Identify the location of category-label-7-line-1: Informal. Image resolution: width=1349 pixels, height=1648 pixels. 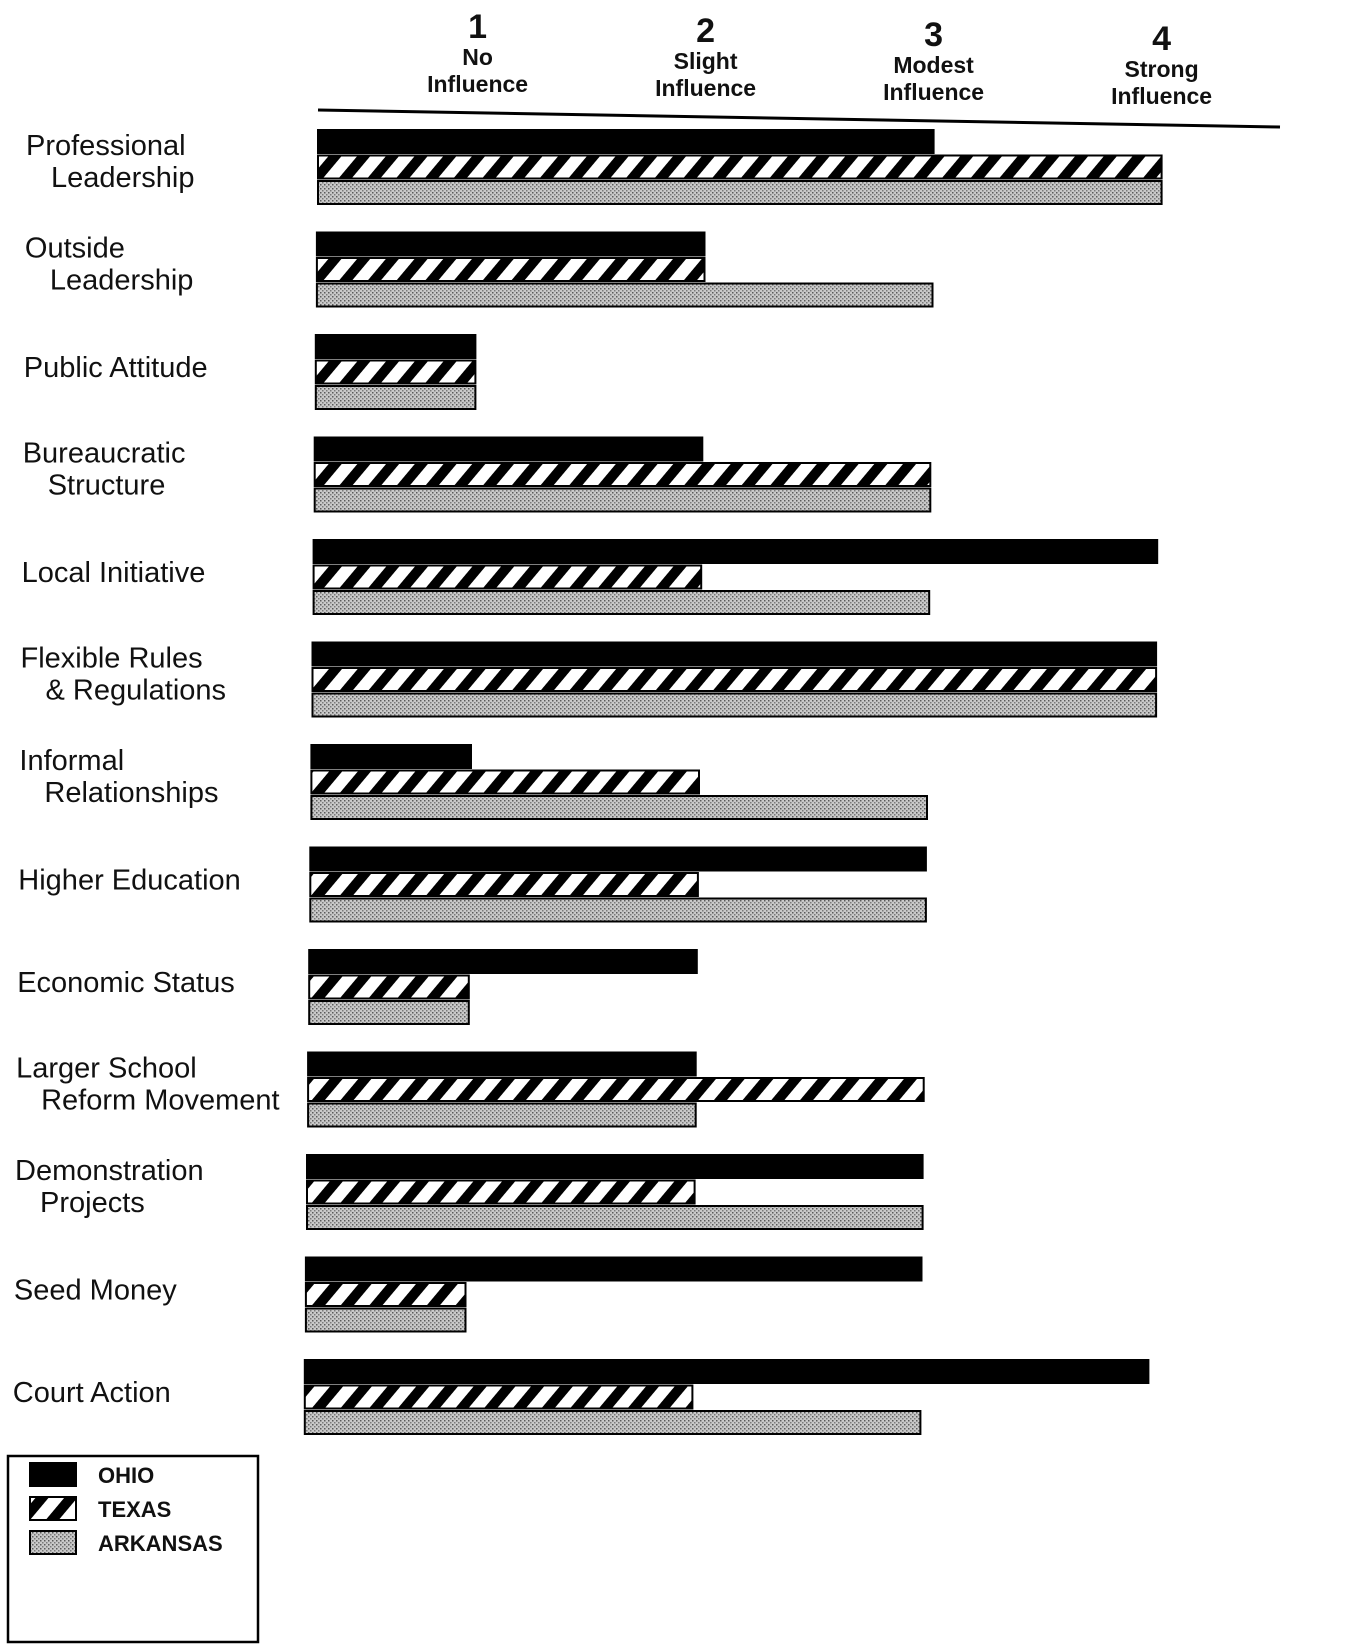
(71, 761).